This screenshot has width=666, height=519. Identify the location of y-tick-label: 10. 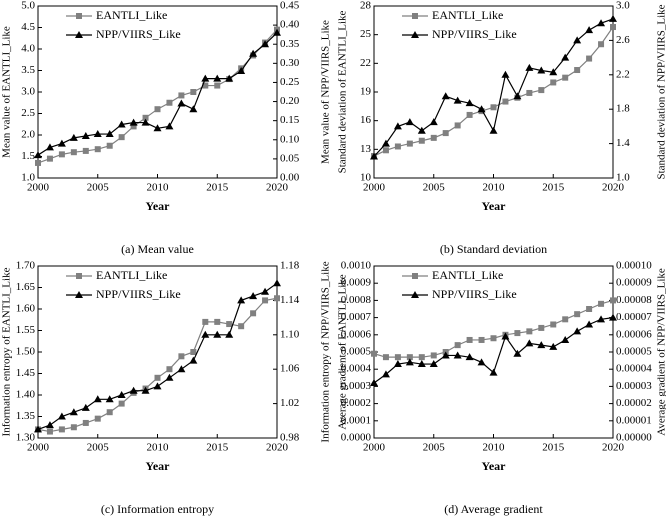
(366, 178).